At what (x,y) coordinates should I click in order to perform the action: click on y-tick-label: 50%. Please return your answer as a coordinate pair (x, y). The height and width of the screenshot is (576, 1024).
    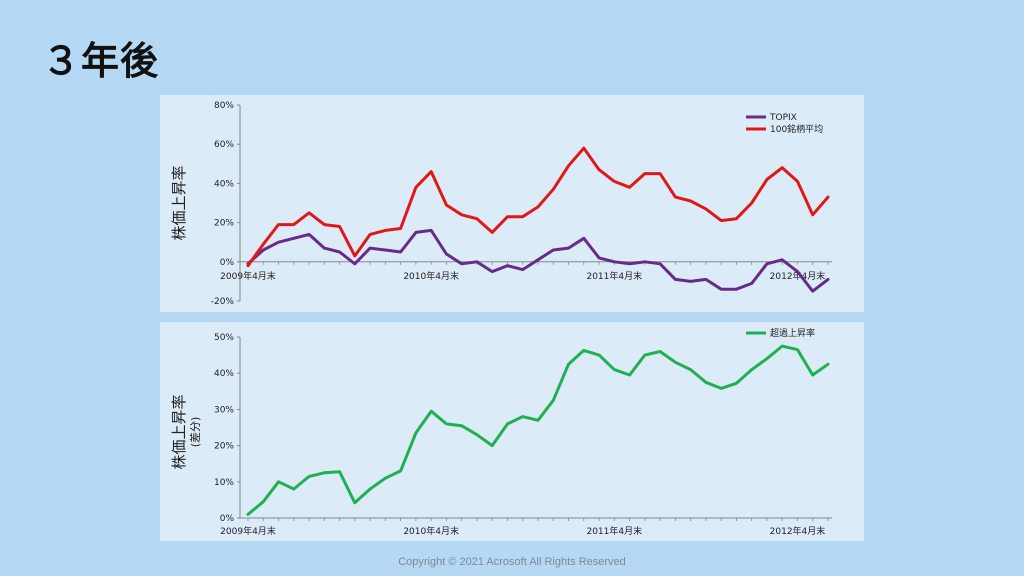
    Looking at the image, I should click on (224, 338).